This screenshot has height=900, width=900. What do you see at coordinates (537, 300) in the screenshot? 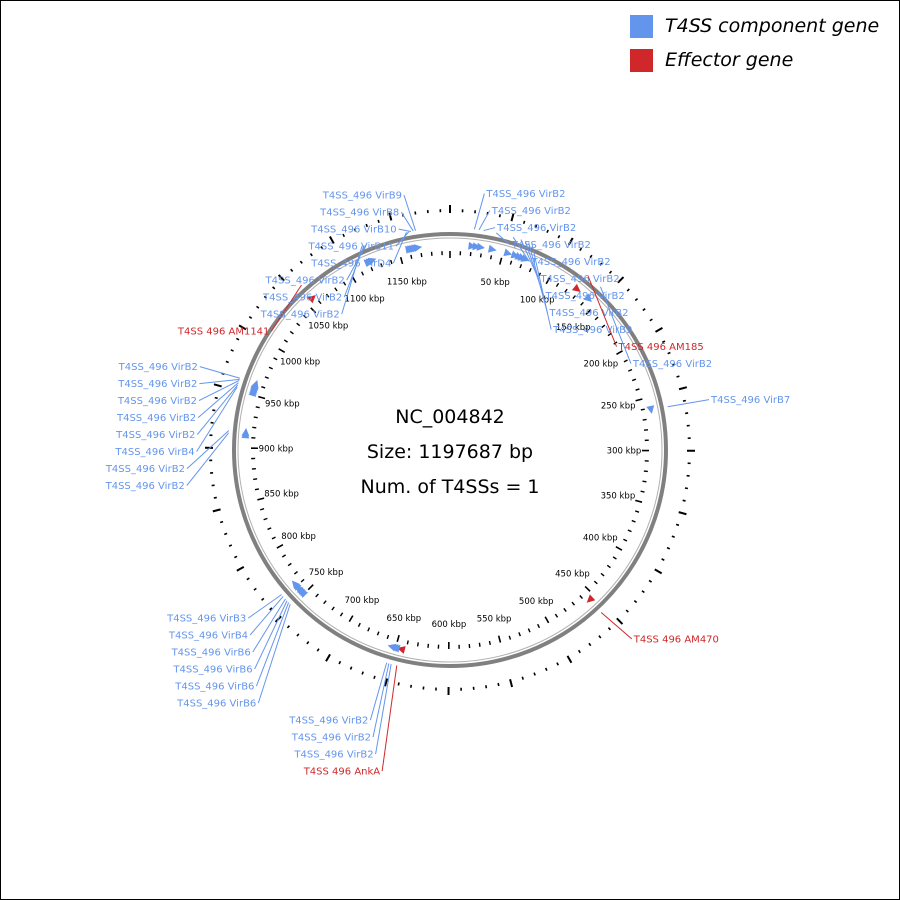
I see `scale-label: 100 kbp` at bounding box center [537, 300].